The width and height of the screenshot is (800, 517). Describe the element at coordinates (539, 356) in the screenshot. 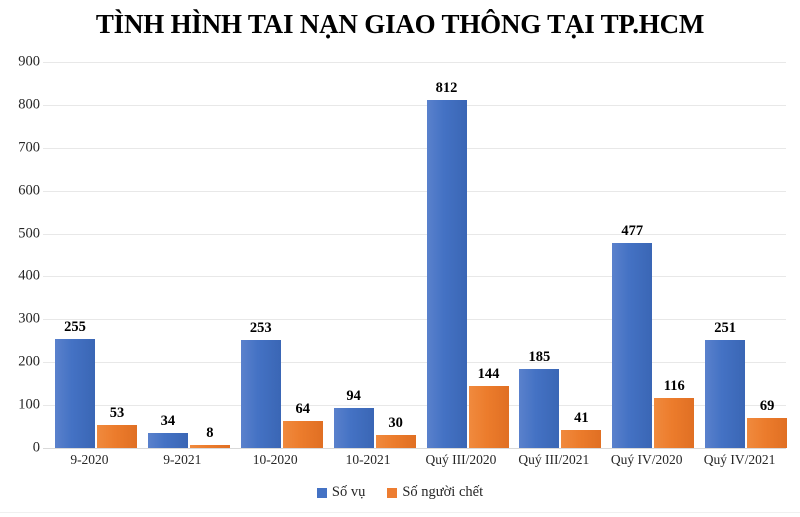

I see `bar-value-label: 185` at that location.